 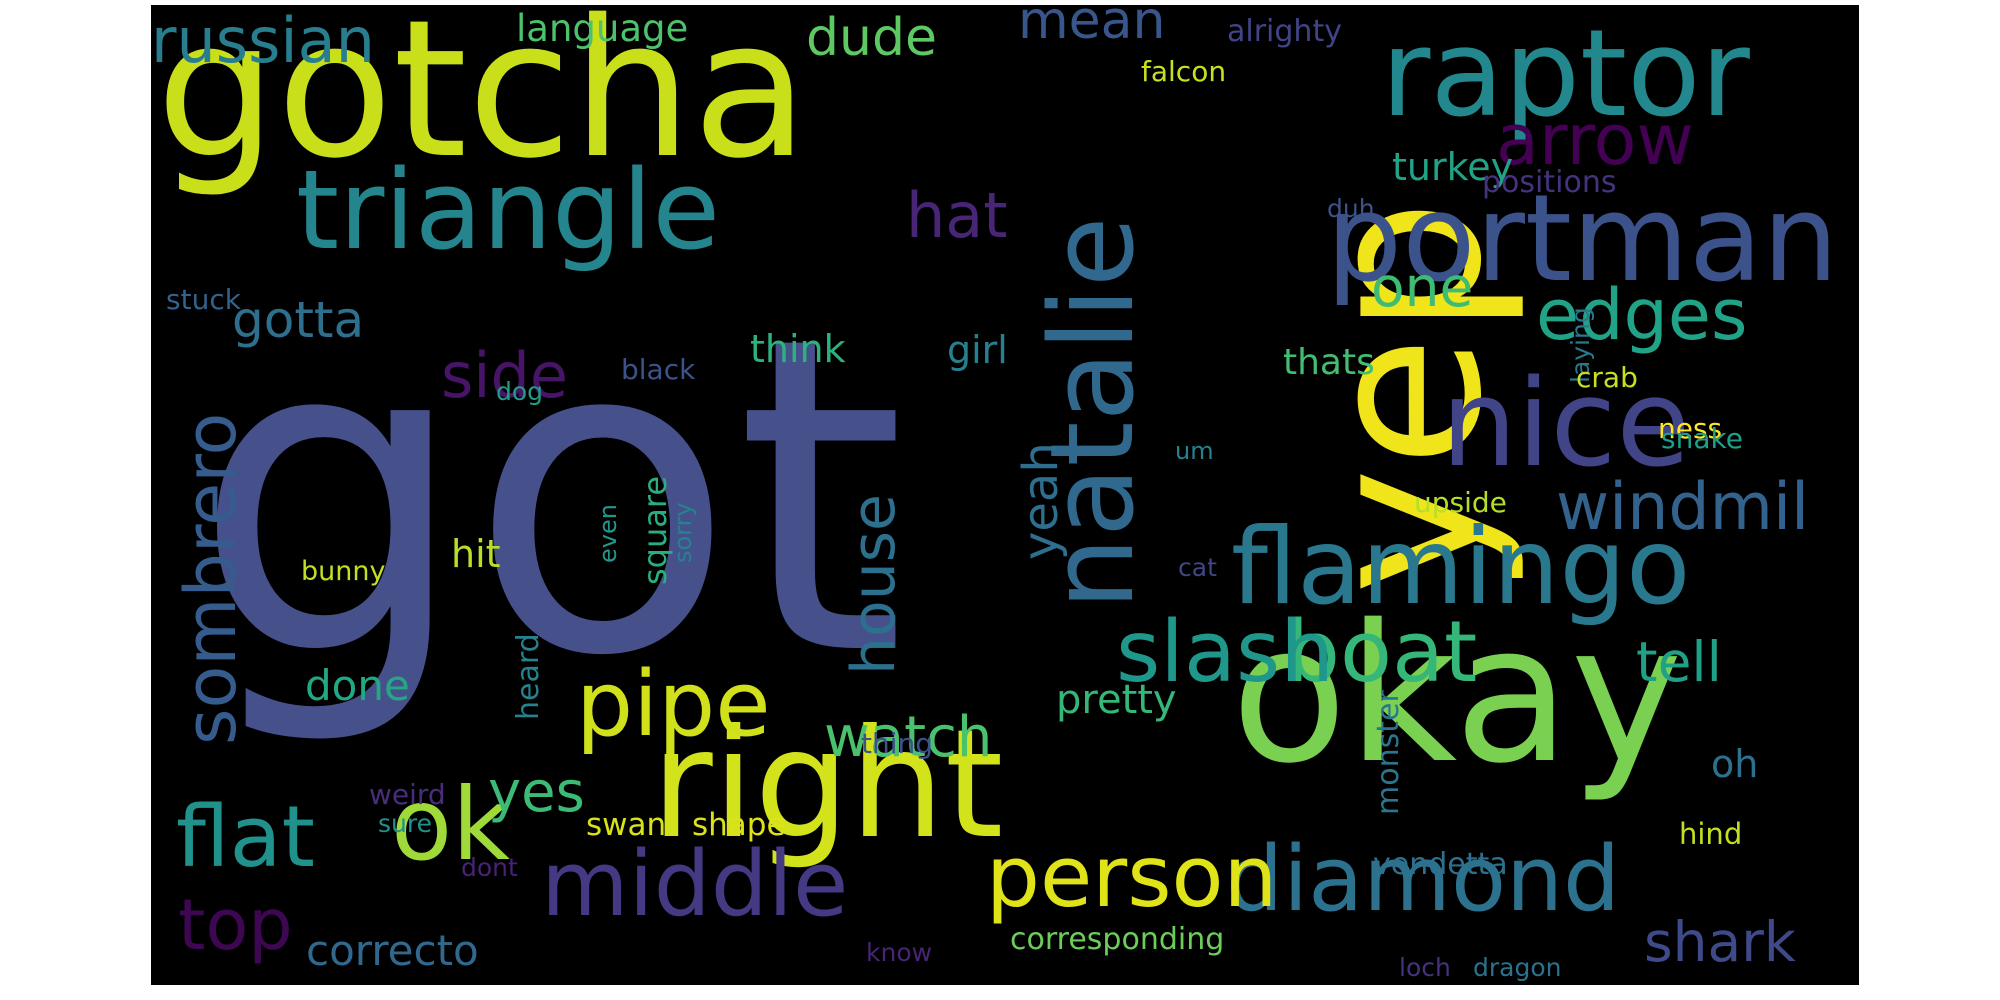 I want to click on word-top: top, so click(x=235, y=925).